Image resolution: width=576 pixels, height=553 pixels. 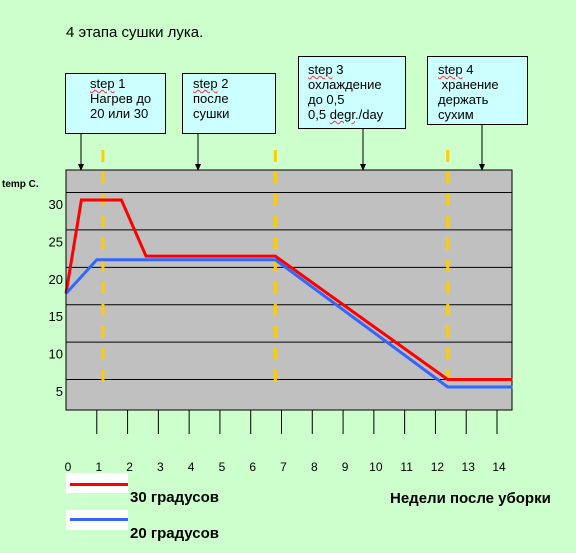 I want to click on callout-step-4-line-3: держать, so click(x=463, y=99).